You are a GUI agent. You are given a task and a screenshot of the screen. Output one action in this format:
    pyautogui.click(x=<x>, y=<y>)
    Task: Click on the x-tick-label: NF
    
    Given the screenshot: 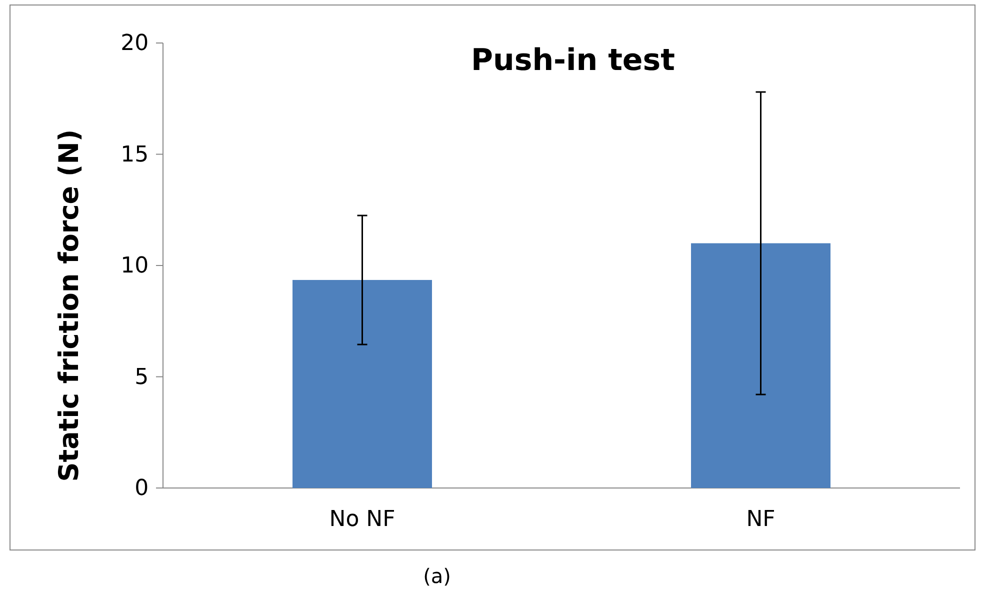 What is the action you would take?
    pyautogui.click(x=761, y=519)
    